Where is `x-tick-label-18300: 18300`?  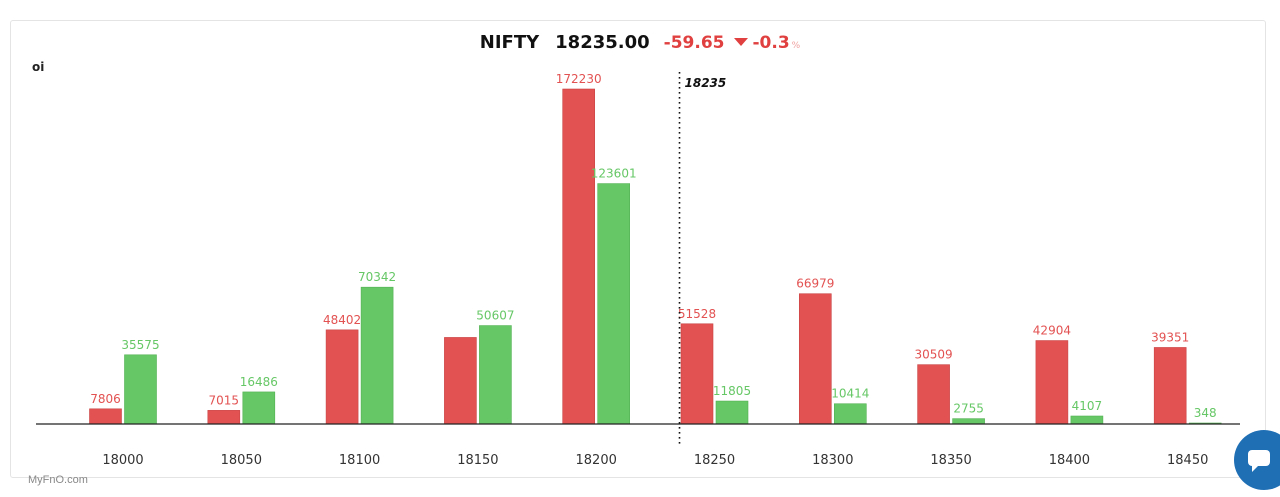
x-tick-label-18300: 18300 is located at coordinates (832, 460).